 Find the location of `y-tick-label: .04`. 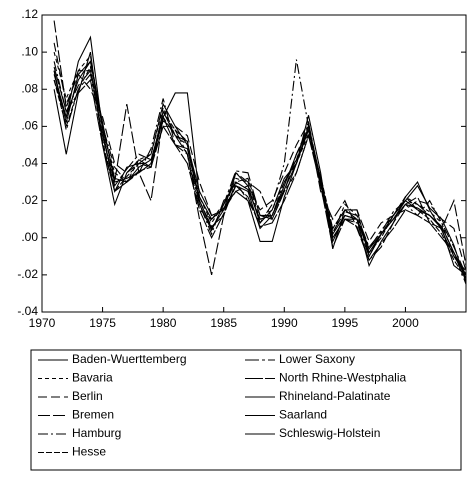

y-tick-label: .04 is located at coordinates (29, 163).